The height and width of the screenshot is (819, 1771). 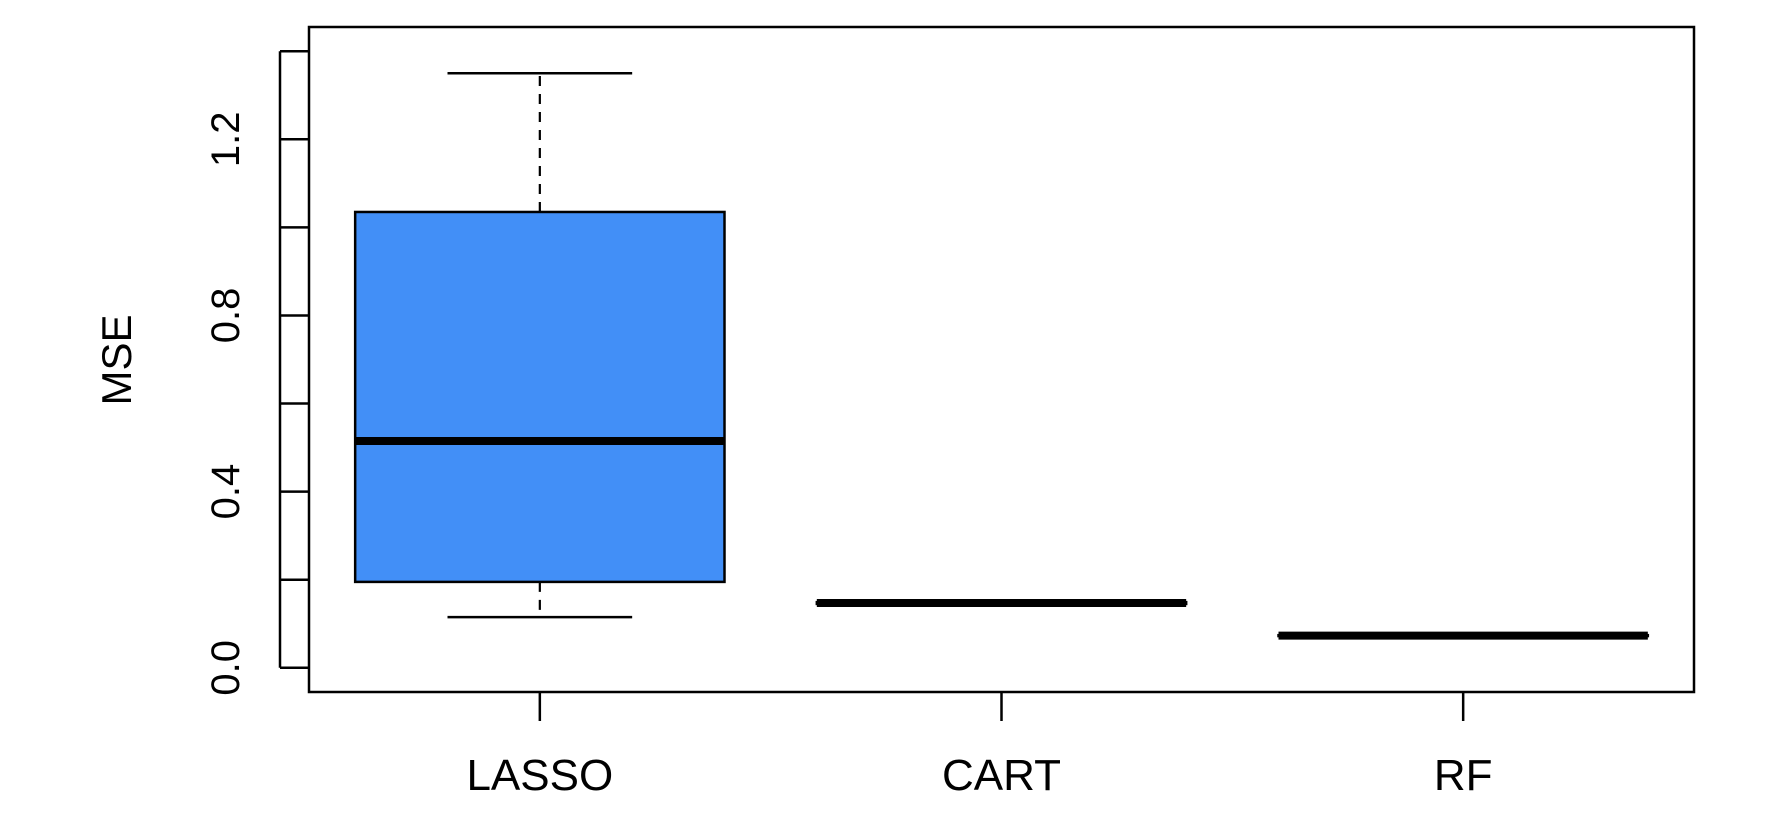 I want to click on iqr-box, so click(x=539, y=397).